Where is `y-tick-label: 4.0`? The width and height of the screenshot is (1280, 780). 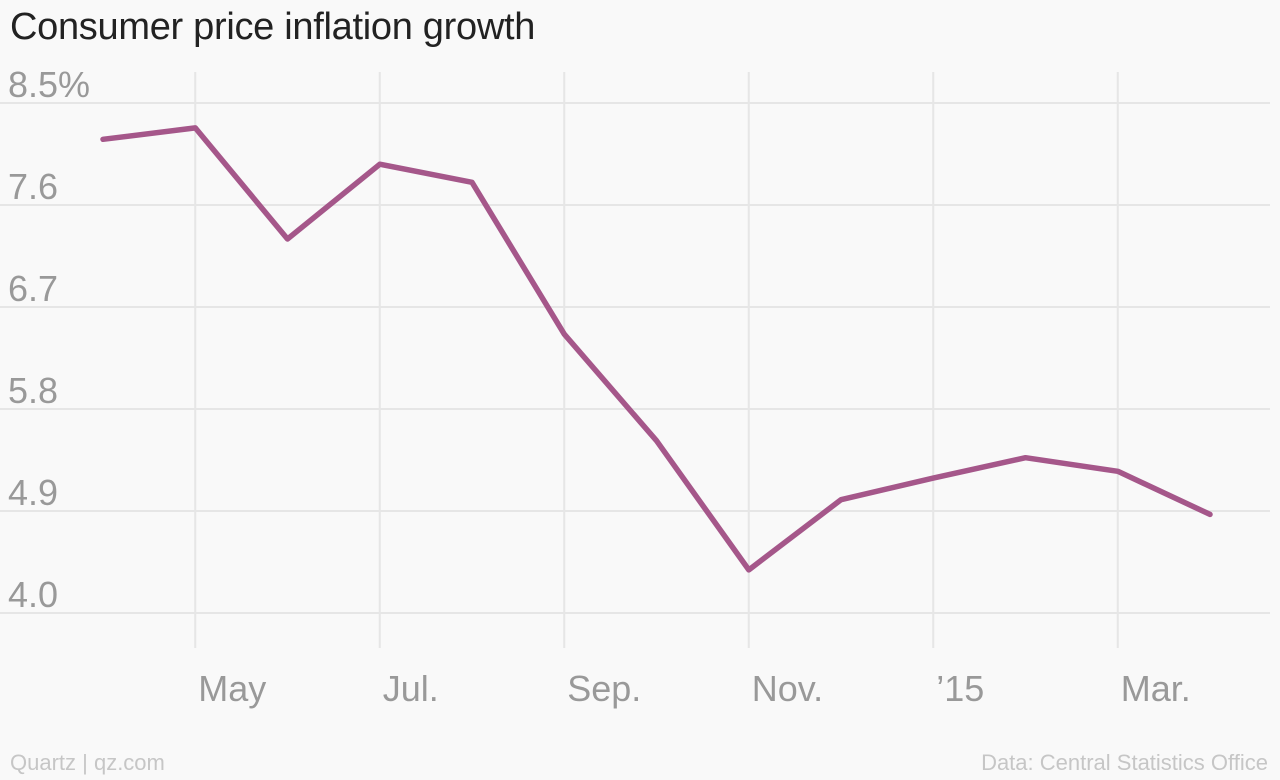 y-tick-label: 4.0 is located at coordinates (33, 594).